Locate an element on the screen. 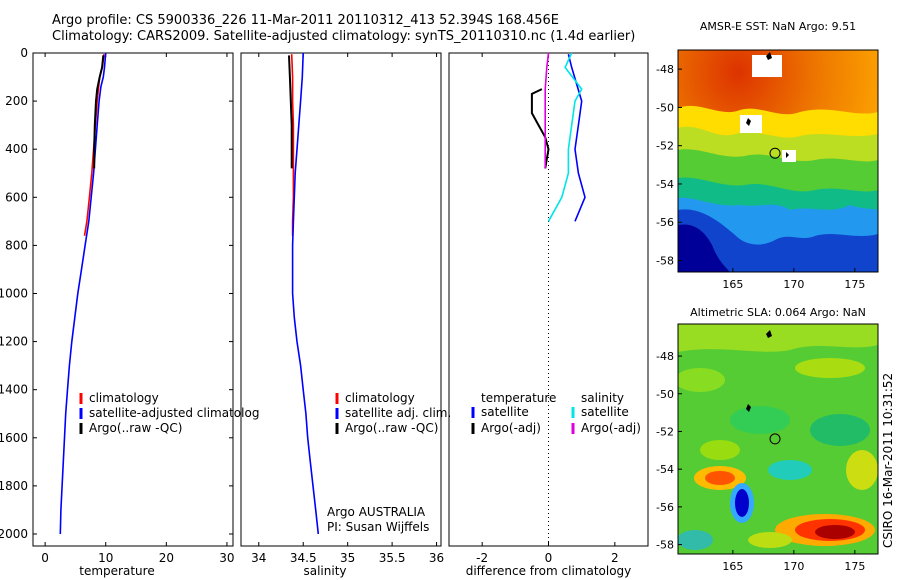 The image size is (900, 580). legend-entry: satellite adj. clim. is located at coordinates (398, 413).